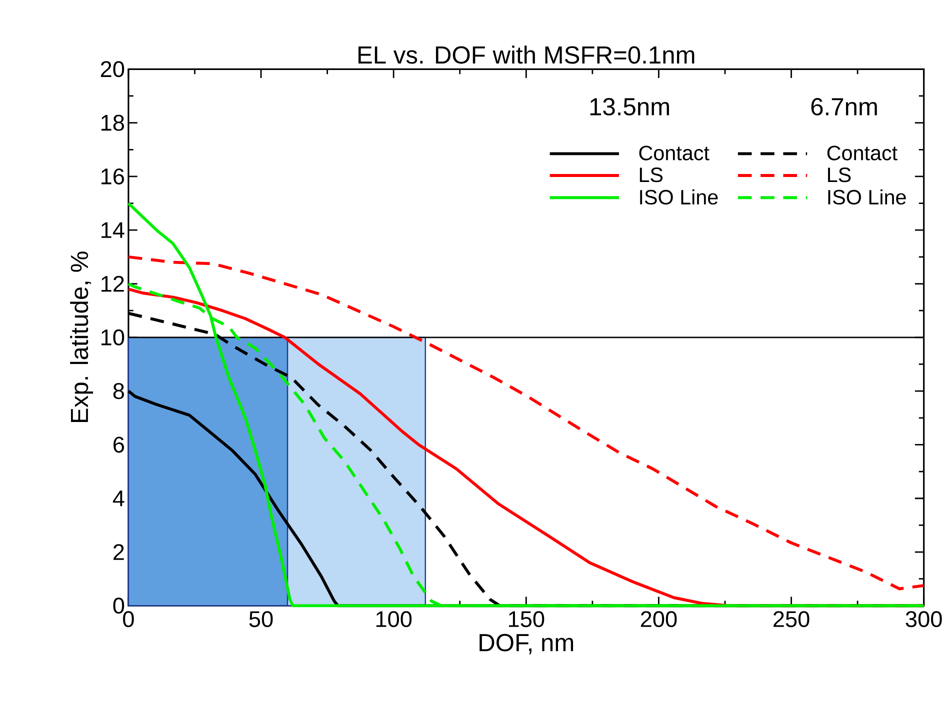  What do you see at coordinates (658, 619) in the screenshot?
I see `x-tick-label: 200` at bounding box center [658, 619].